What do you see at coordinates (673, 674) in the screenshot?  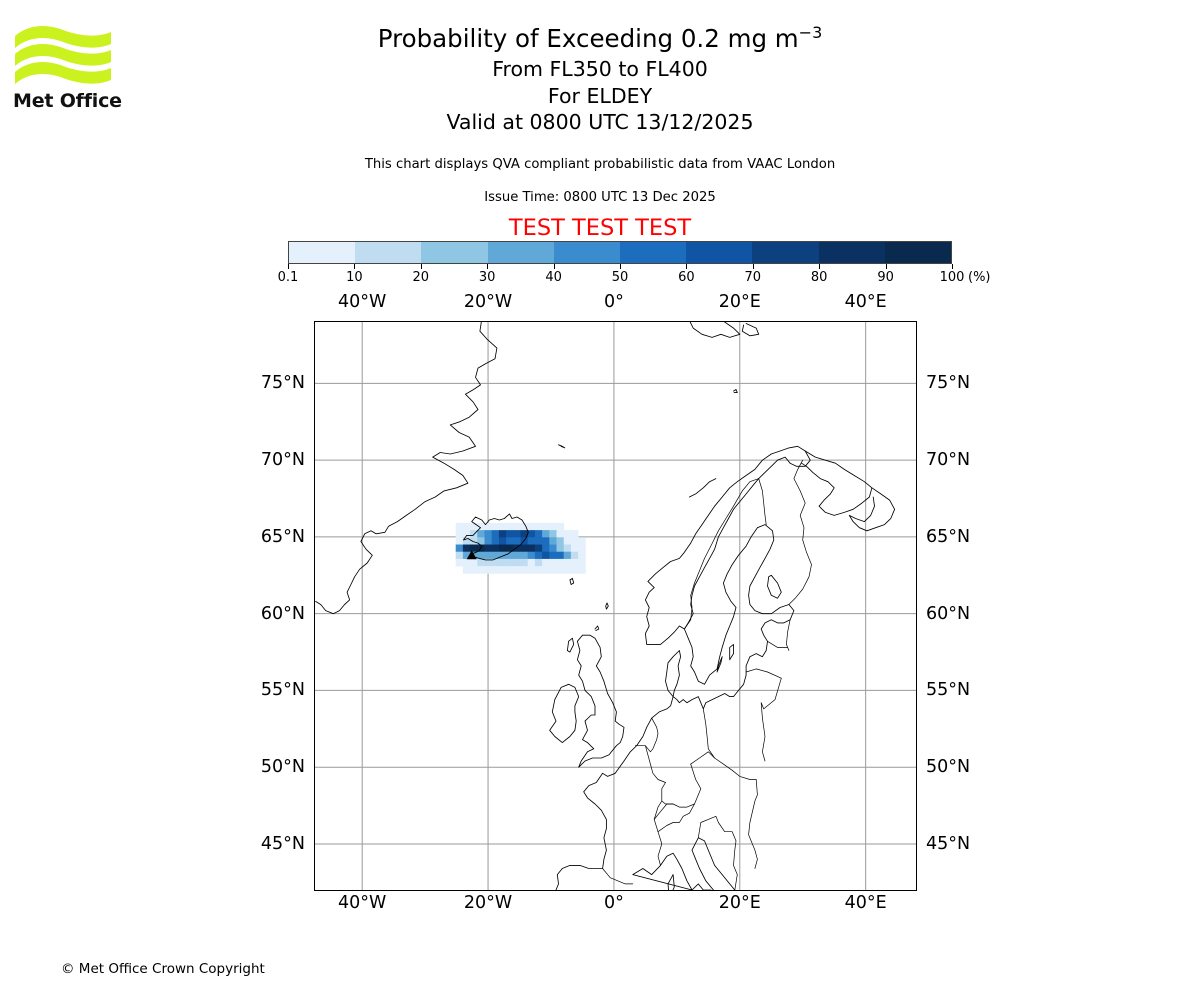 I see `coastline-denmark` at bounding box center [673, 674].